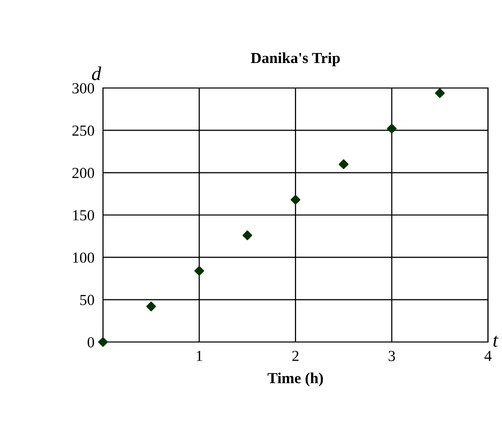 The width and height of the screenshot is (502, 429). Describe the element at coordinates (488, 355) in the screenshot. I see `x-tick-label: 4` at that location.